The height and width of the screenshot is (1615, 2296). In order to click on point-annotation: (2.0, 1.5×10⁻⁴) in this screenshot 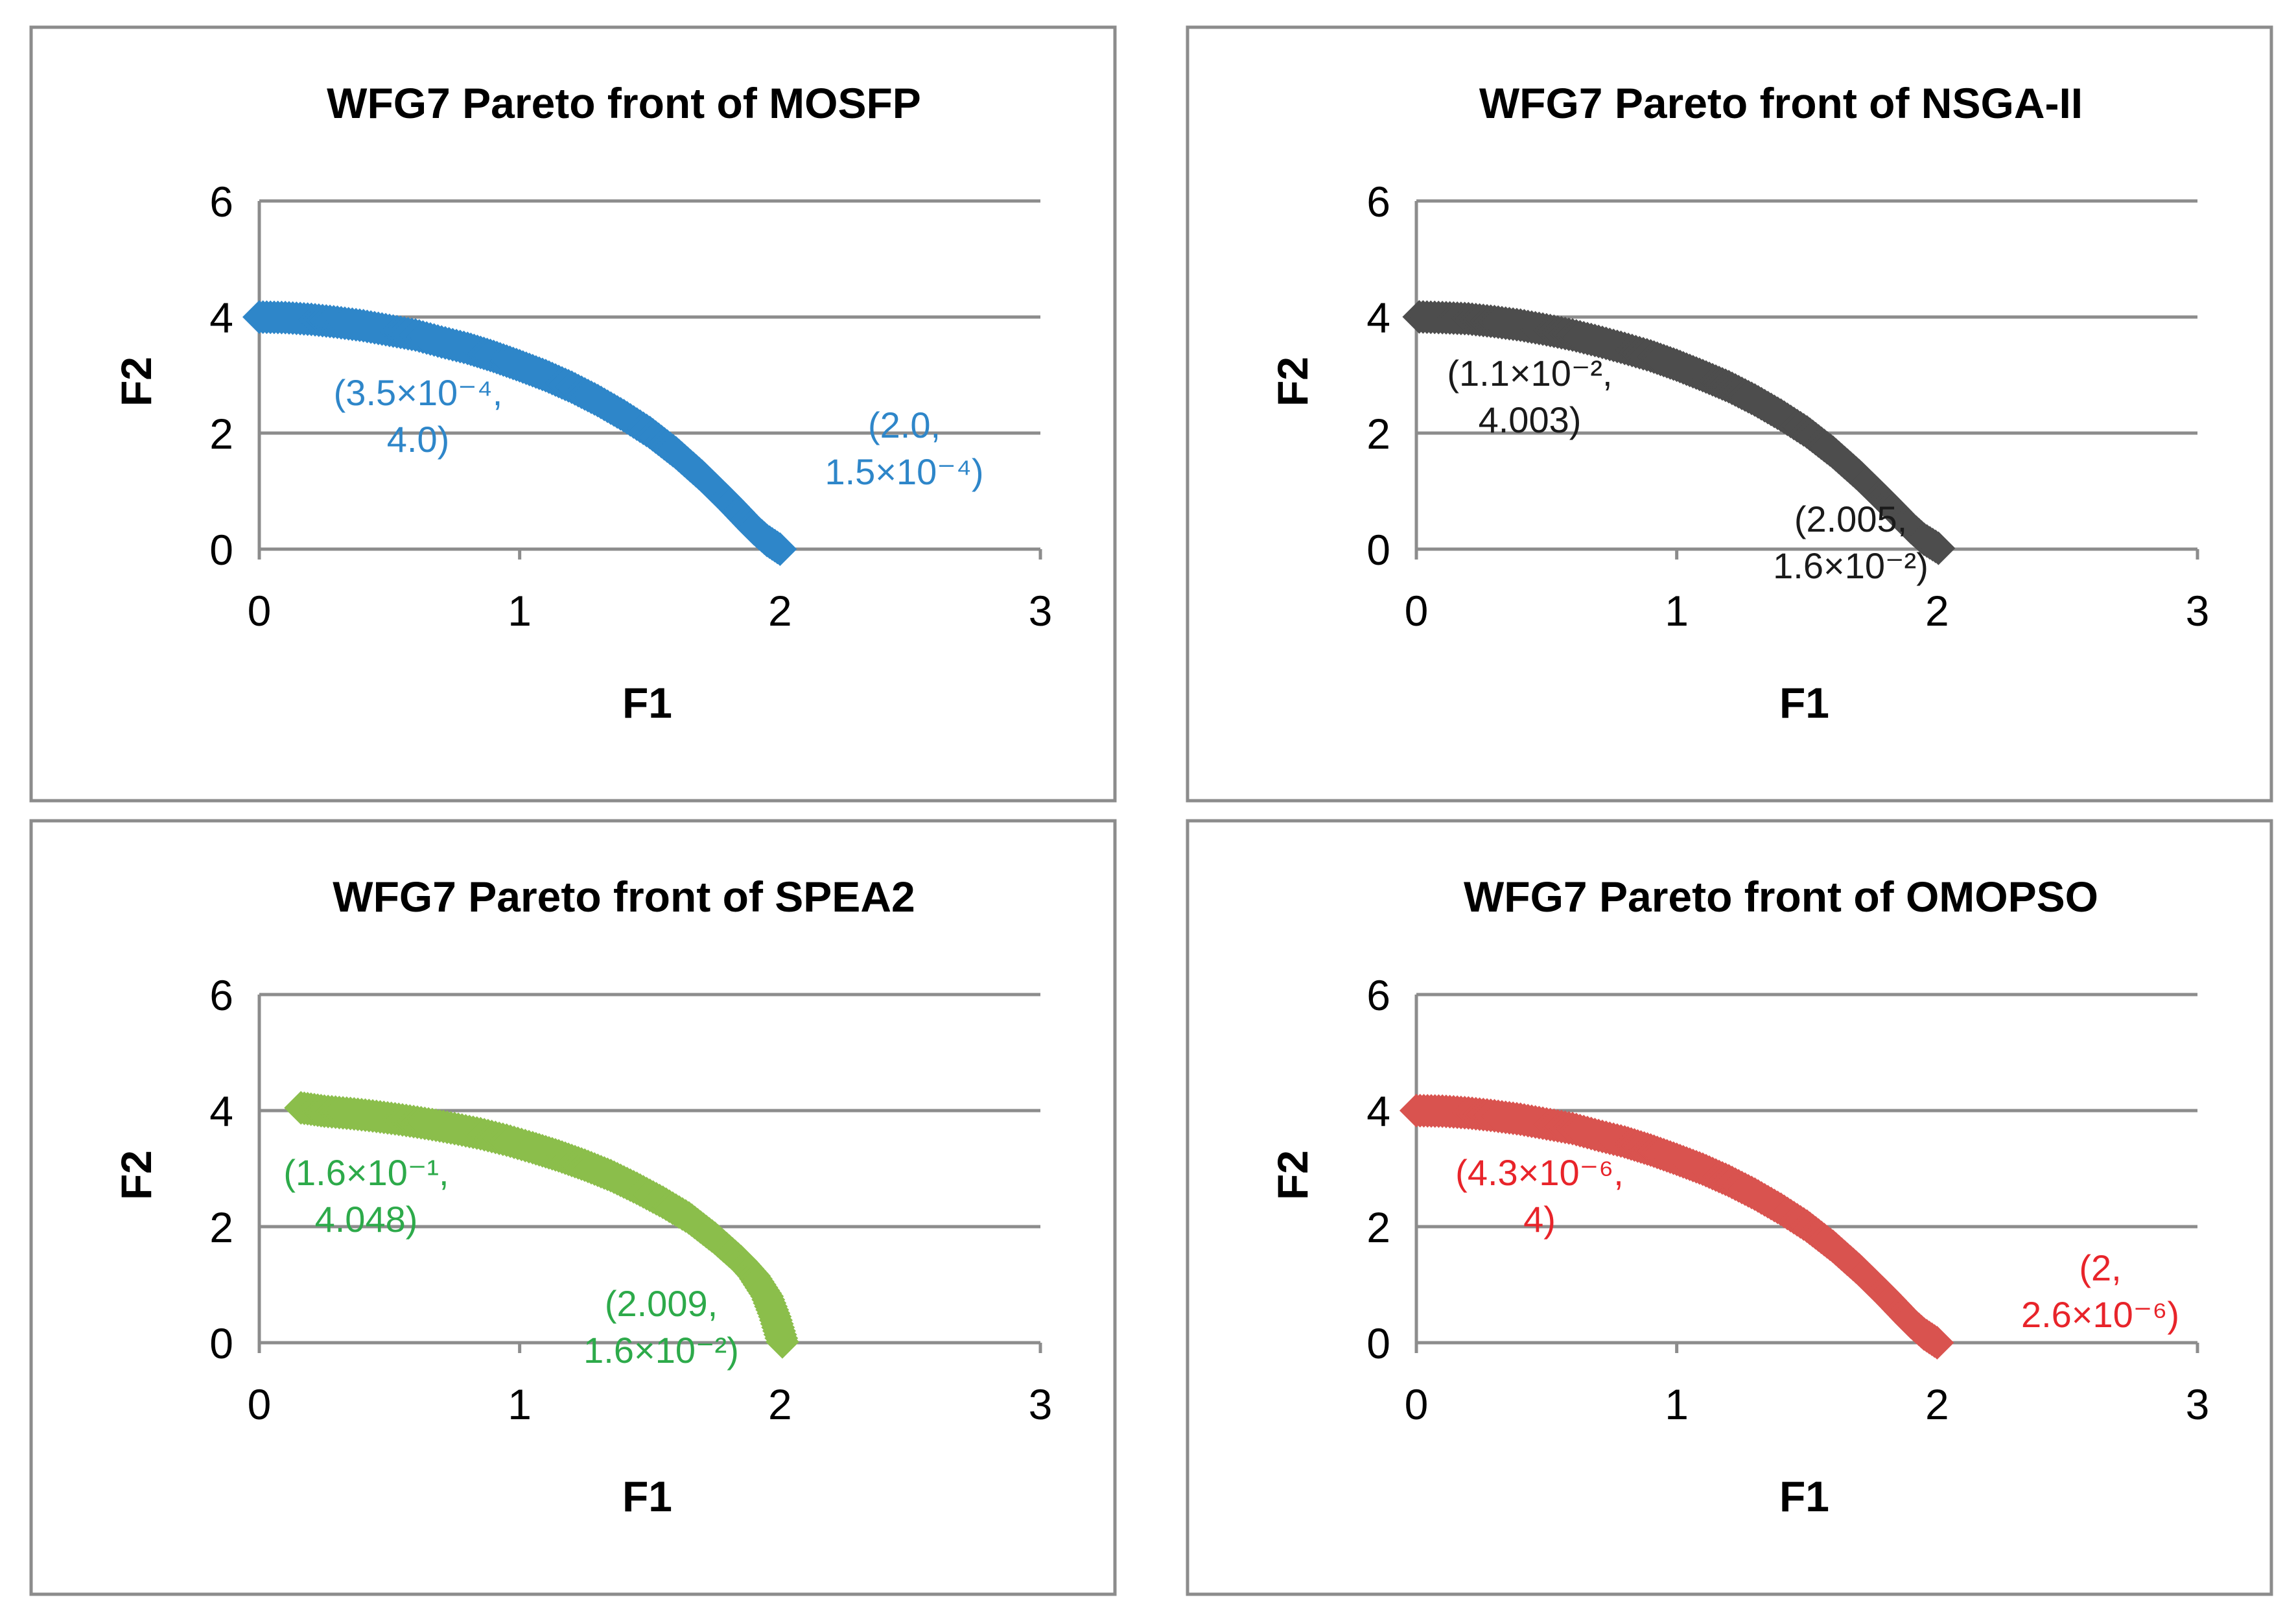, I will do `click(904, 449)`.